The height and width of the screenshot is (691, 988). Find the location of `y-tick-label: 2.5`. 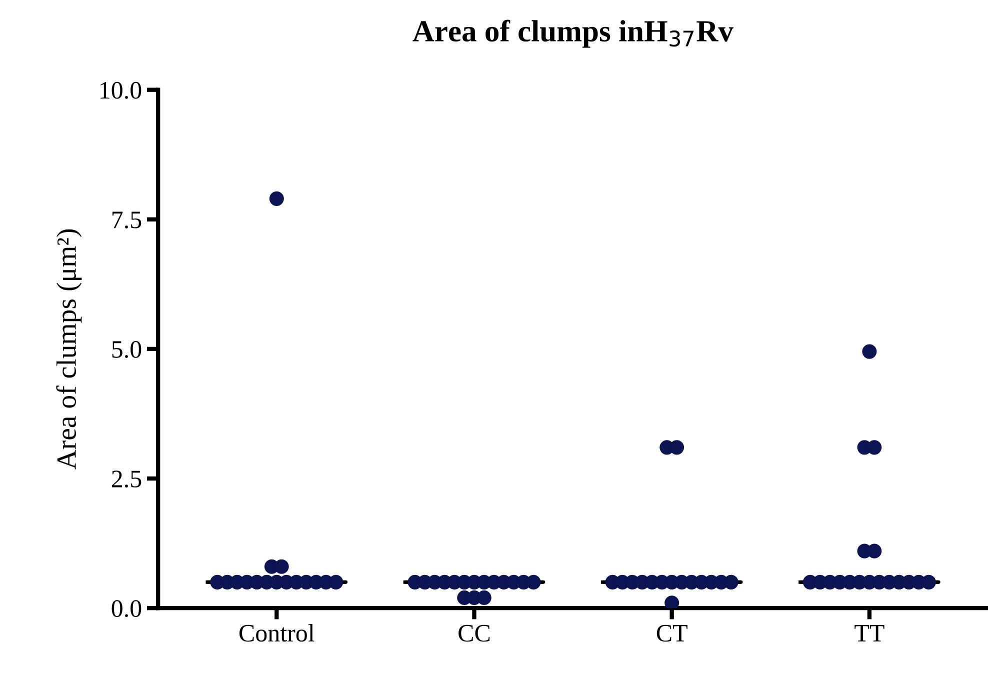

y-tick-label: 2.5 is located at coordinates (127, 479).